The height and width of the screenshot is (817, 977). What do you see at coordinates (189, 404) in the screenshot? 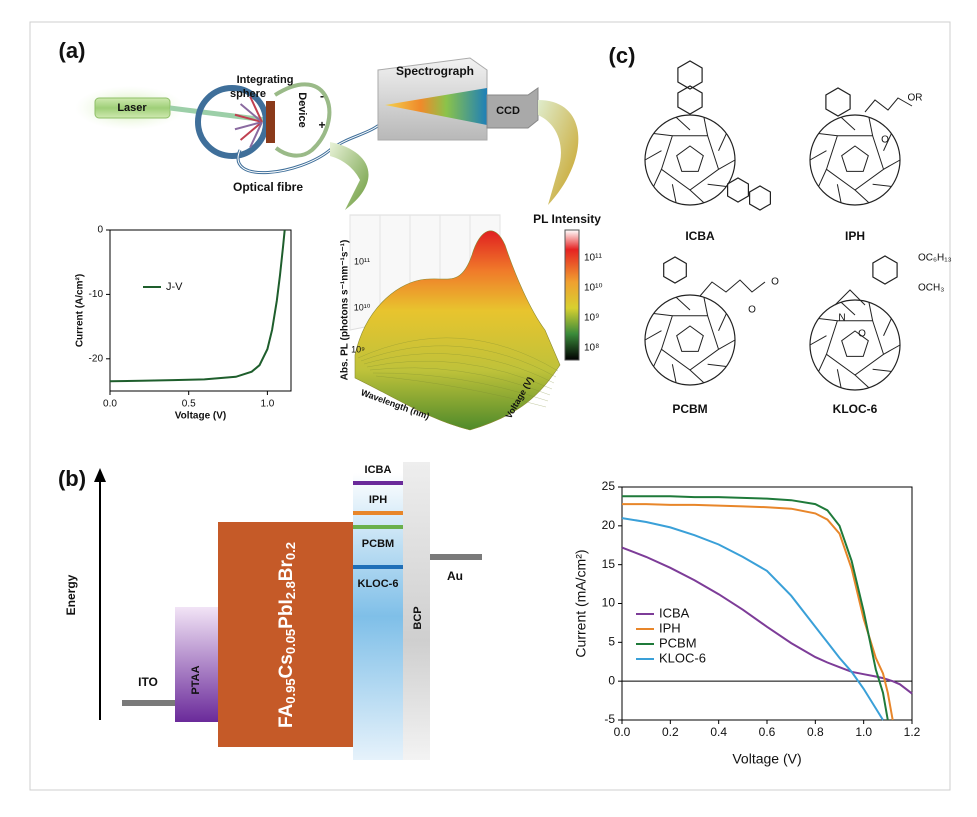
I see `x-tick-label: 0.5` at bounding box center [189, 404].